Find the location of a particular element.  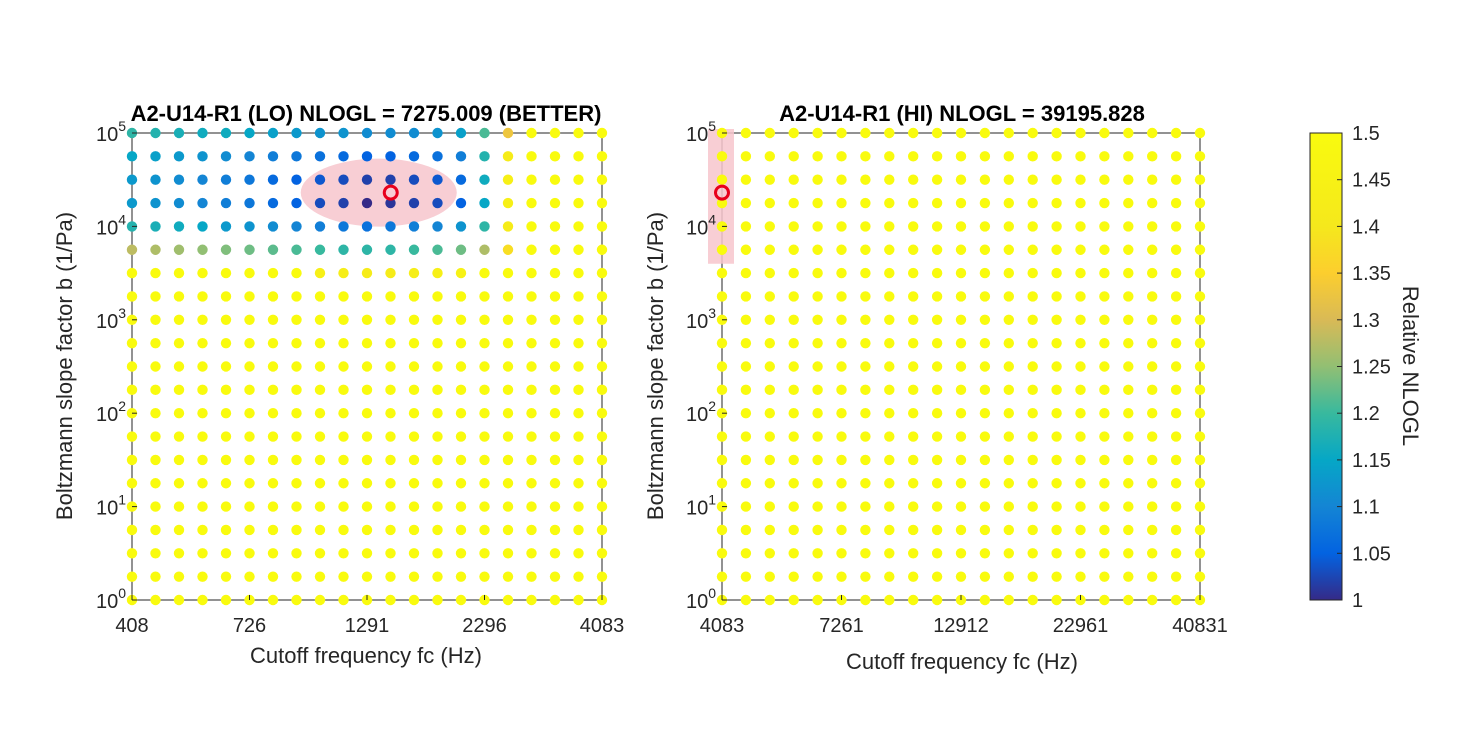

colorbar-tick-label: 1.05 is located at coordinates (1371, 554).